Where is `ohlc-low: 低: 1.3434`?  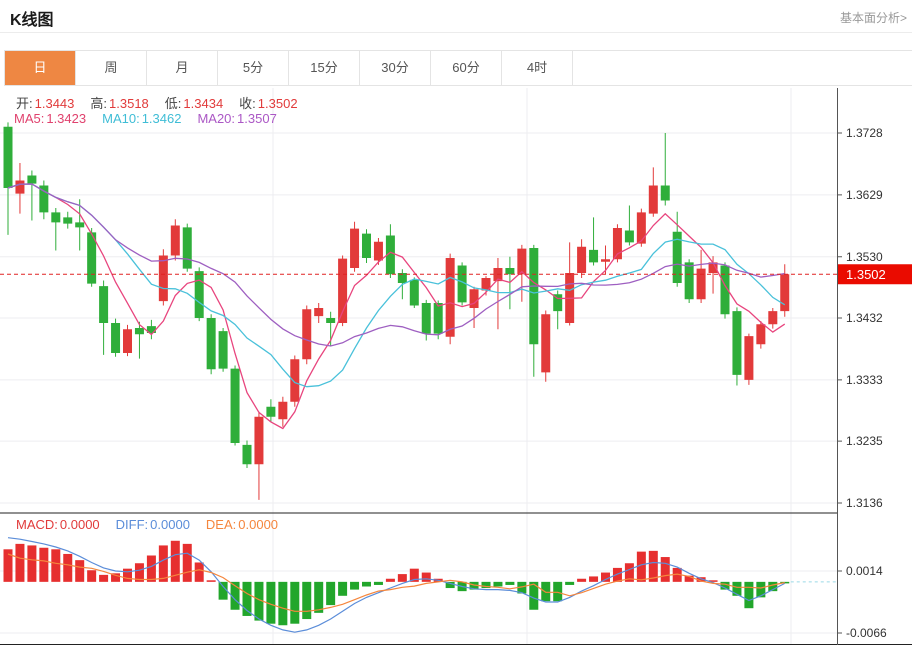
ohlc-low: 低: 1.3434 is located at coordinates (194, 103).